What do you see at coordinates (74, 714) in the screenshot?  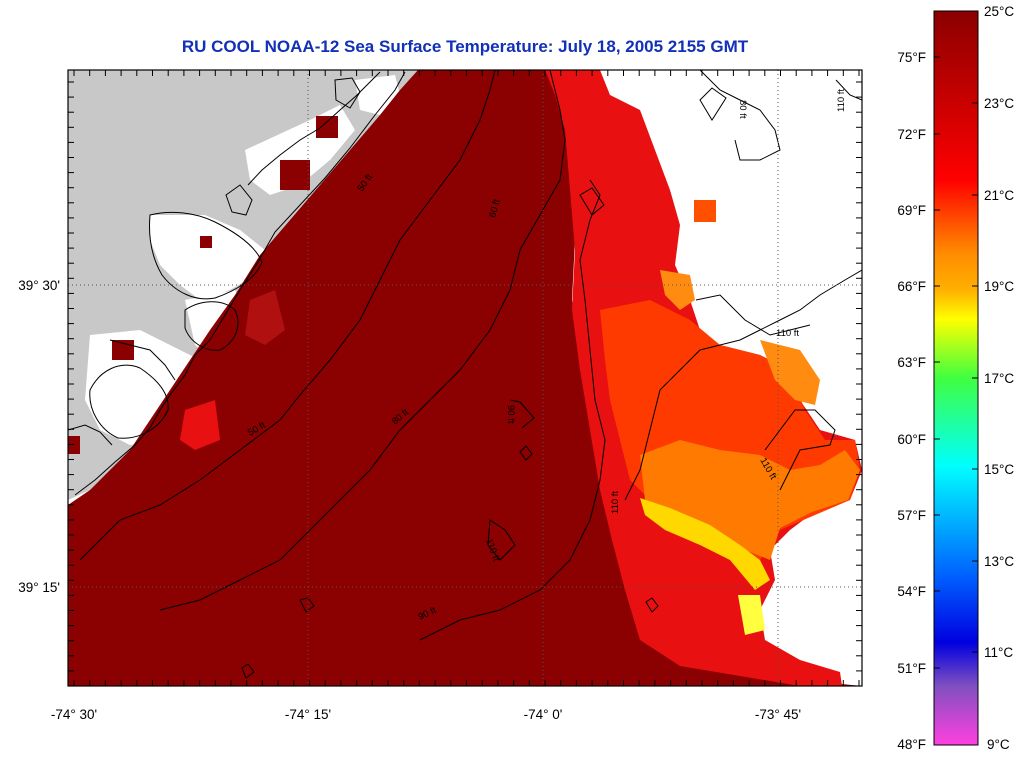 I see `lon-tick-label: -74° 30'` at bounding box center [74, 714].